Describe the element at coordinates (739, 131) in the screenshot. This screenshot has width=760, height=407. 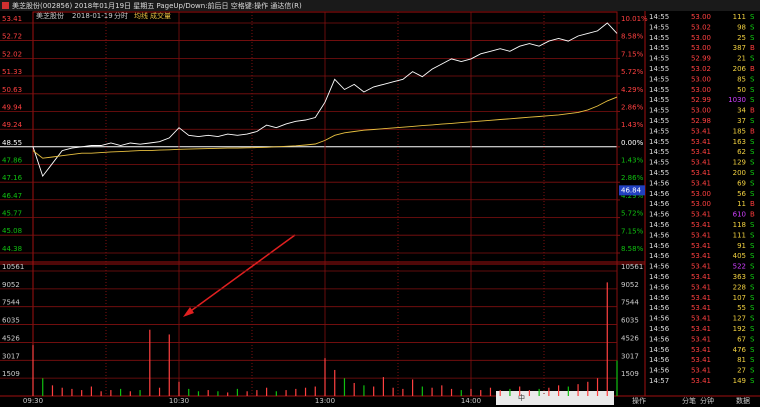
I see `trade-volume: 185` at that location.